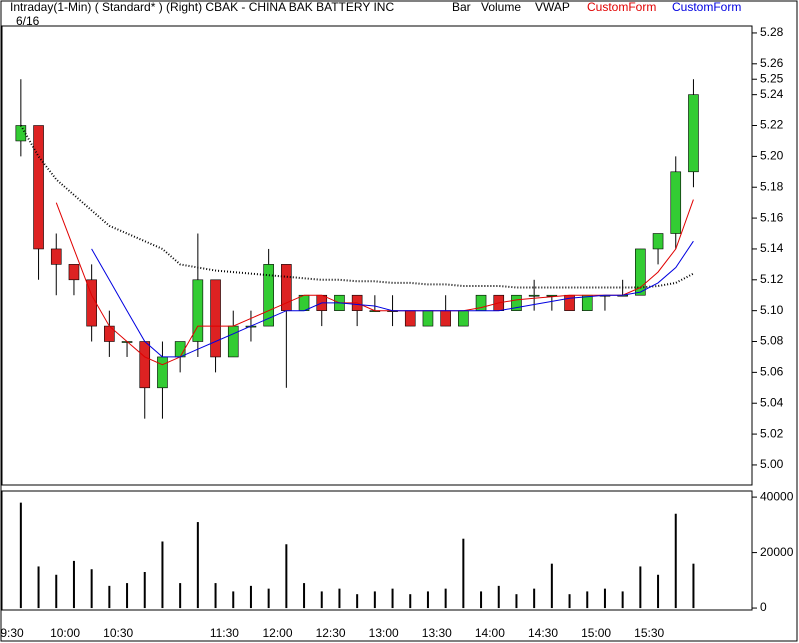 This screenshot has width=799, height=643. What do you see at coordinates (65, 633) in the screenshot?
I see `x-tick-label: 10:00` at bounding box center [65, 633].